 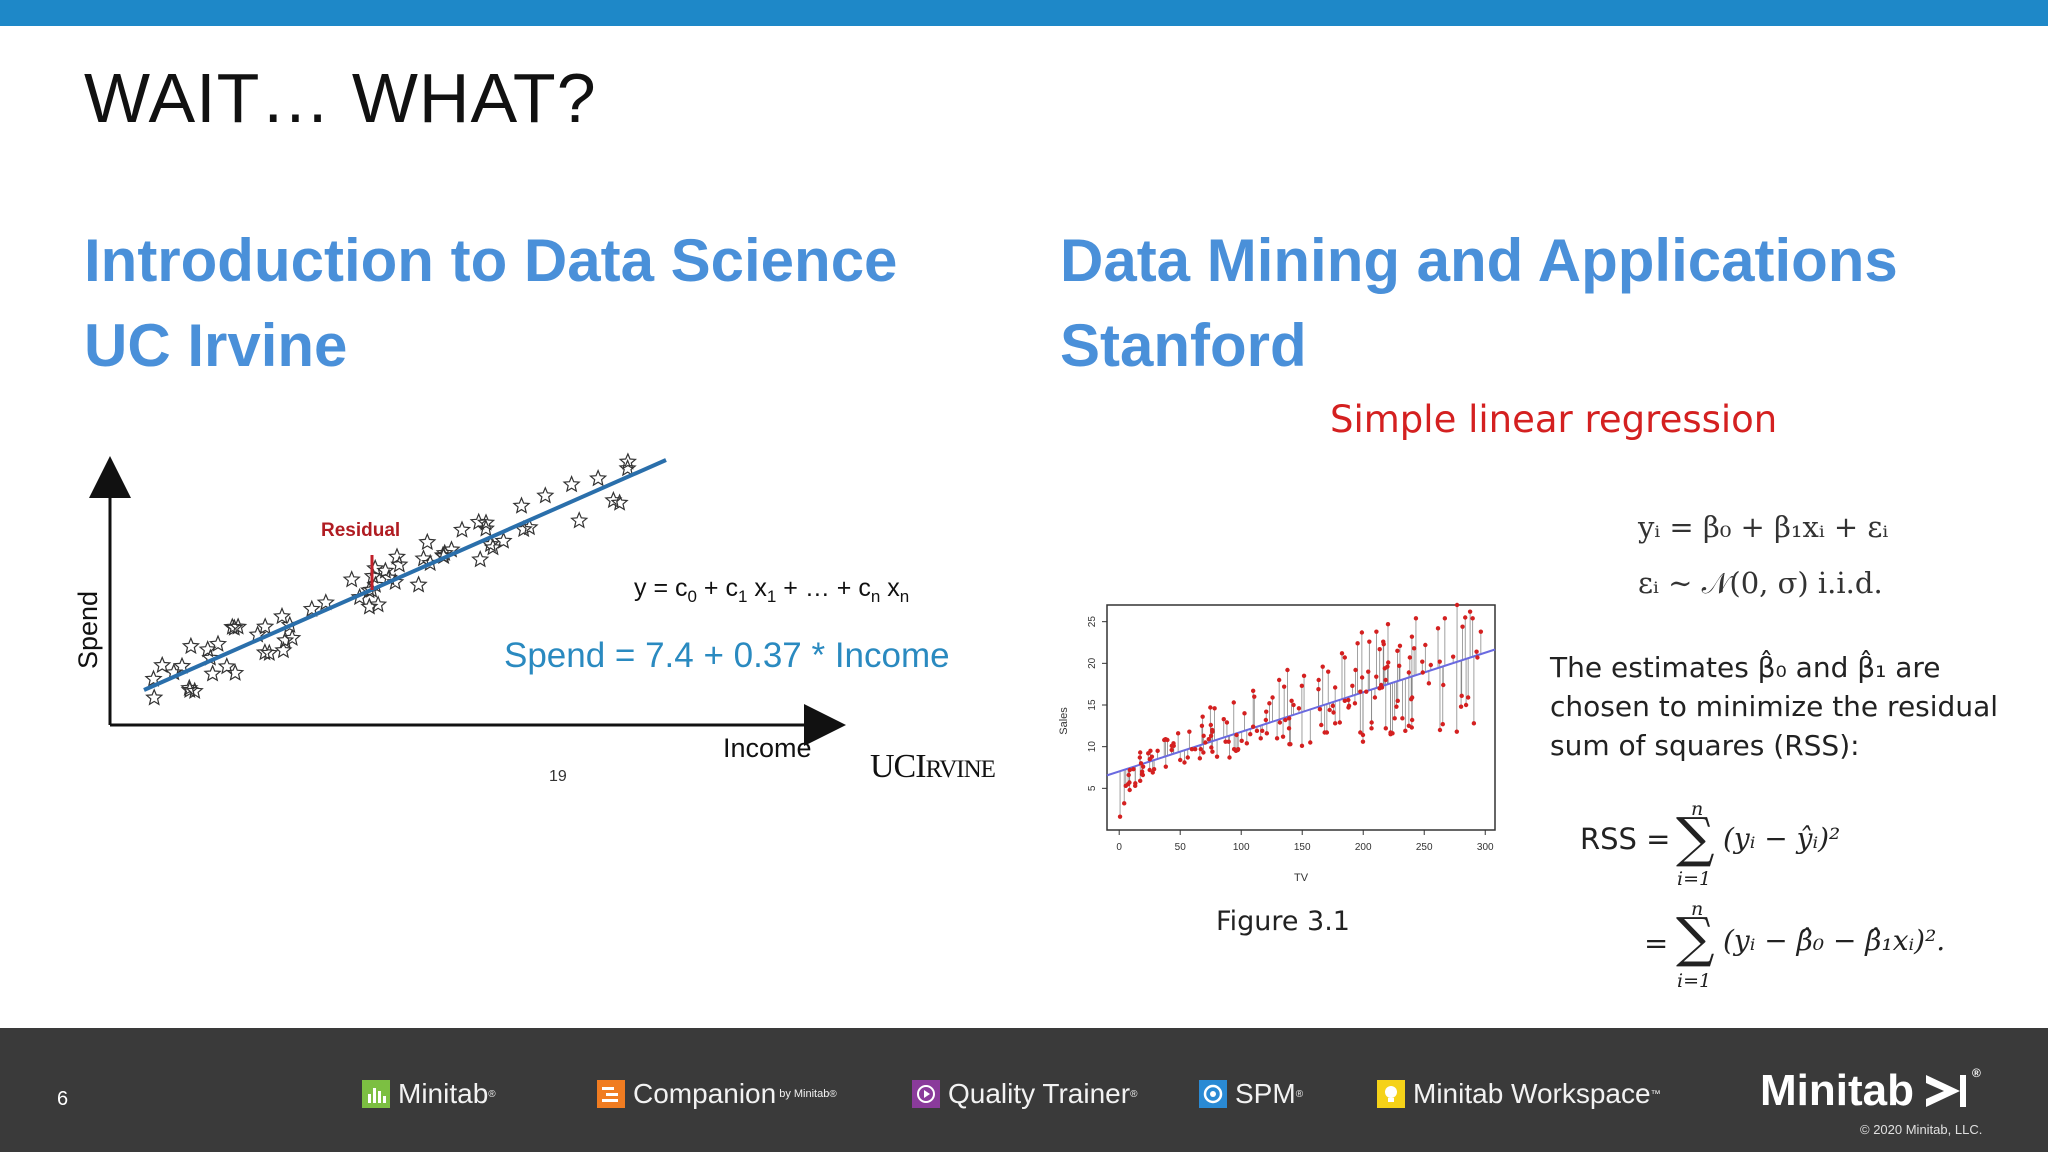 What do you see at coordinates (1519, 1094) in the screenshot?
I see `product-minitab-workspace: Minitab Workspace ™` at bounding box center [1519, 1094].